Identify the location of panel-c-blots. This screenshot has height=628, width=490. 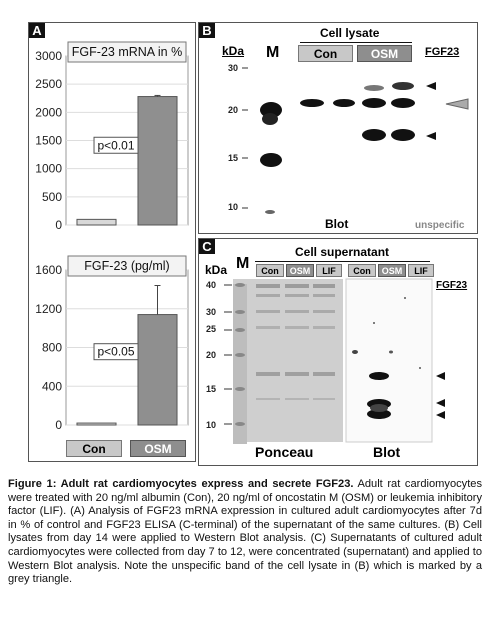
(334, 361).